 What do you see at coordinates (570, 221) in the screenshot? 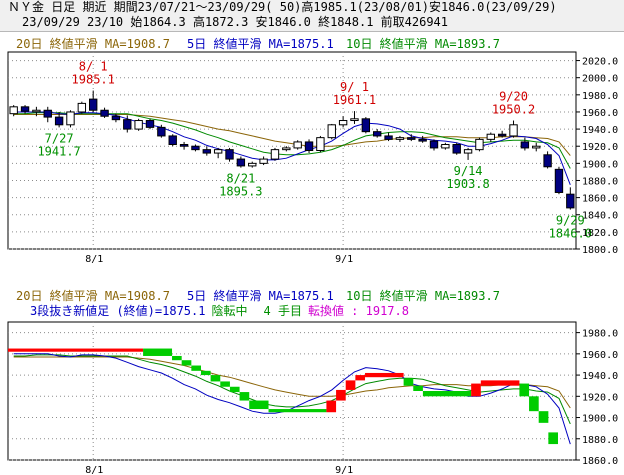
I see `annotation-date: 9/29` at bounding box center [570, 221].